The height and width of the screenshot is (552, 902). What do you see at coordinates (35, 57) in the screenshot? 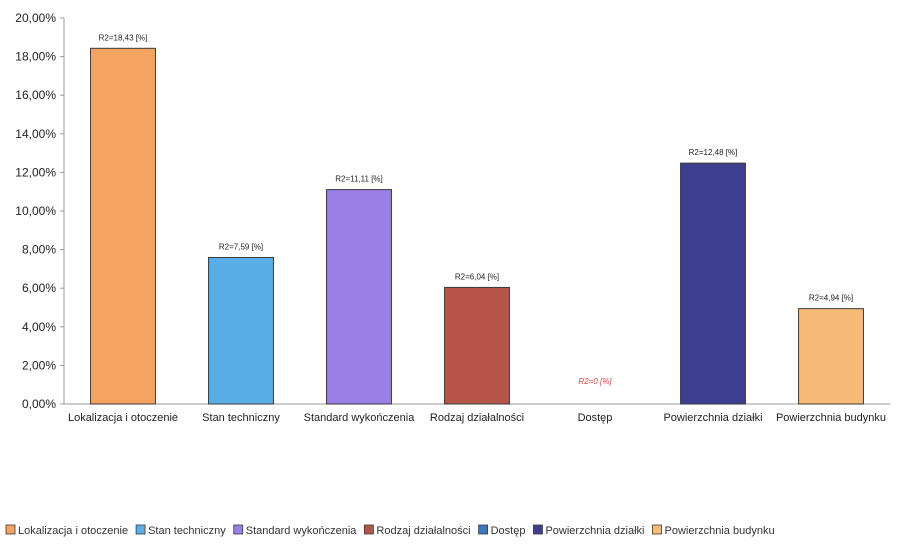
I see `y-tick-label: 18,00%` at bounding box center [35, 57].